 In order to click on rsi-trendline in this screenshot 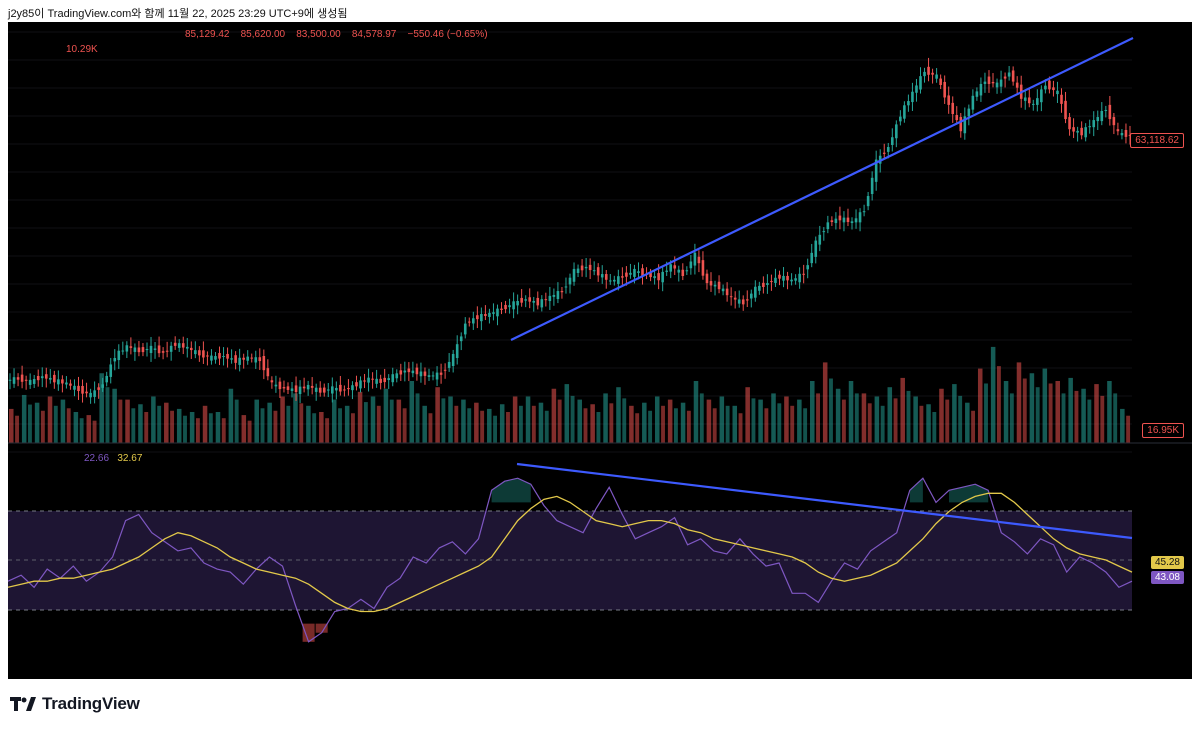, I will do `click(824, 501)`.